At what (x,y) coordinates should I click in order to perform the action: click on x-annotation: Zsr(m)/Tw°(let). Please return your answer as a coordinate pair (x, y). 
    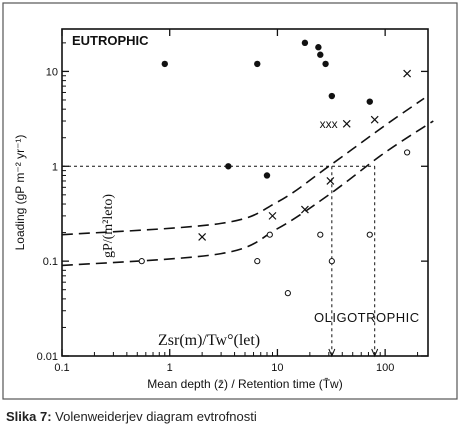
    Looking at the image, I should click on (209, 340).